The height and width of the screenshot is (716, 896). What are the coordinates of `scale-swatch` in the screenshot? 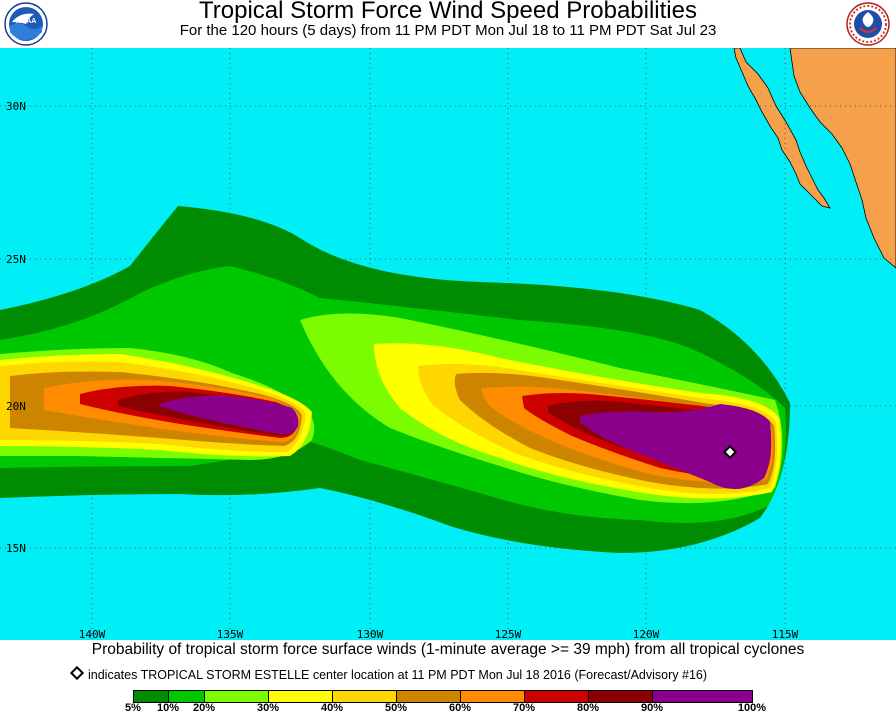 It's located at (702, 696).